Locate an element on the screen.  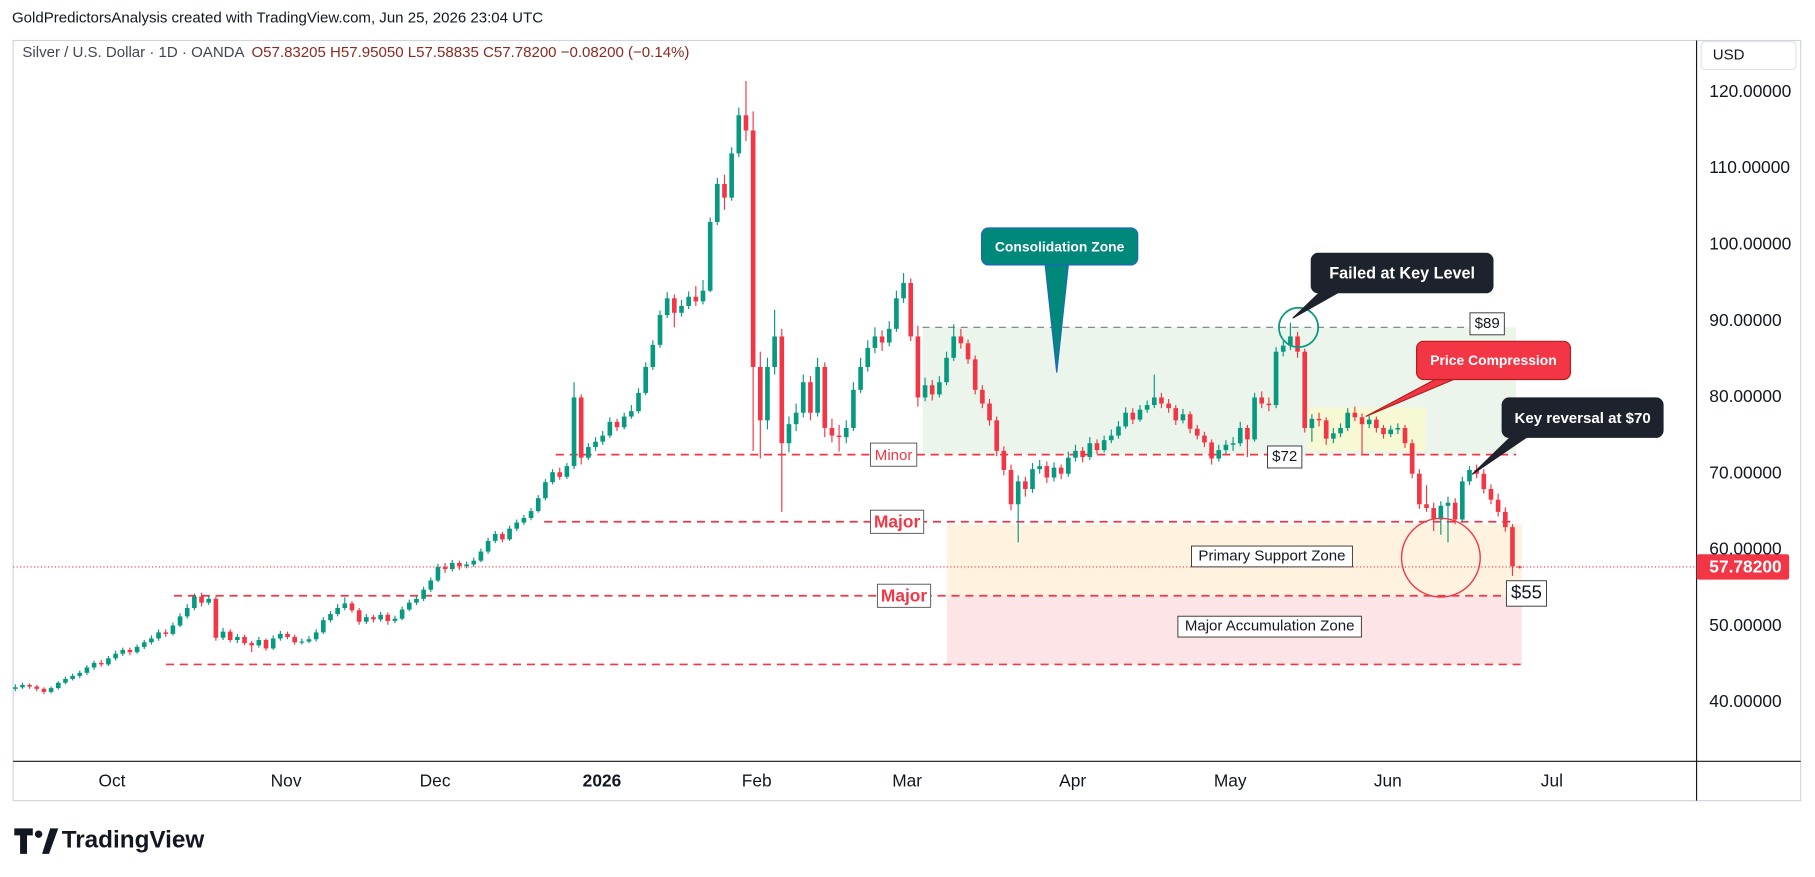
last-price-tag is located at coordinates (1743, 567).